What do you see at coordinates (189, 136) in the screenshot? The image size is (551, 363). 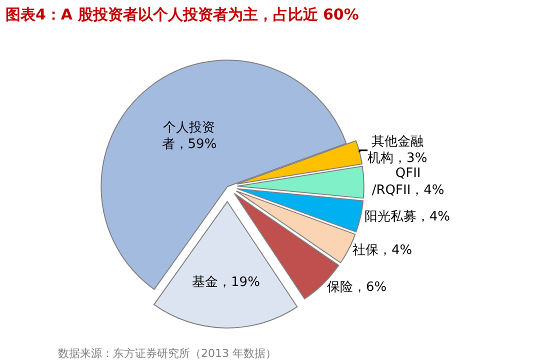 I see `slice-label: 个人投资者，59%` at bounding box center [189, 136].